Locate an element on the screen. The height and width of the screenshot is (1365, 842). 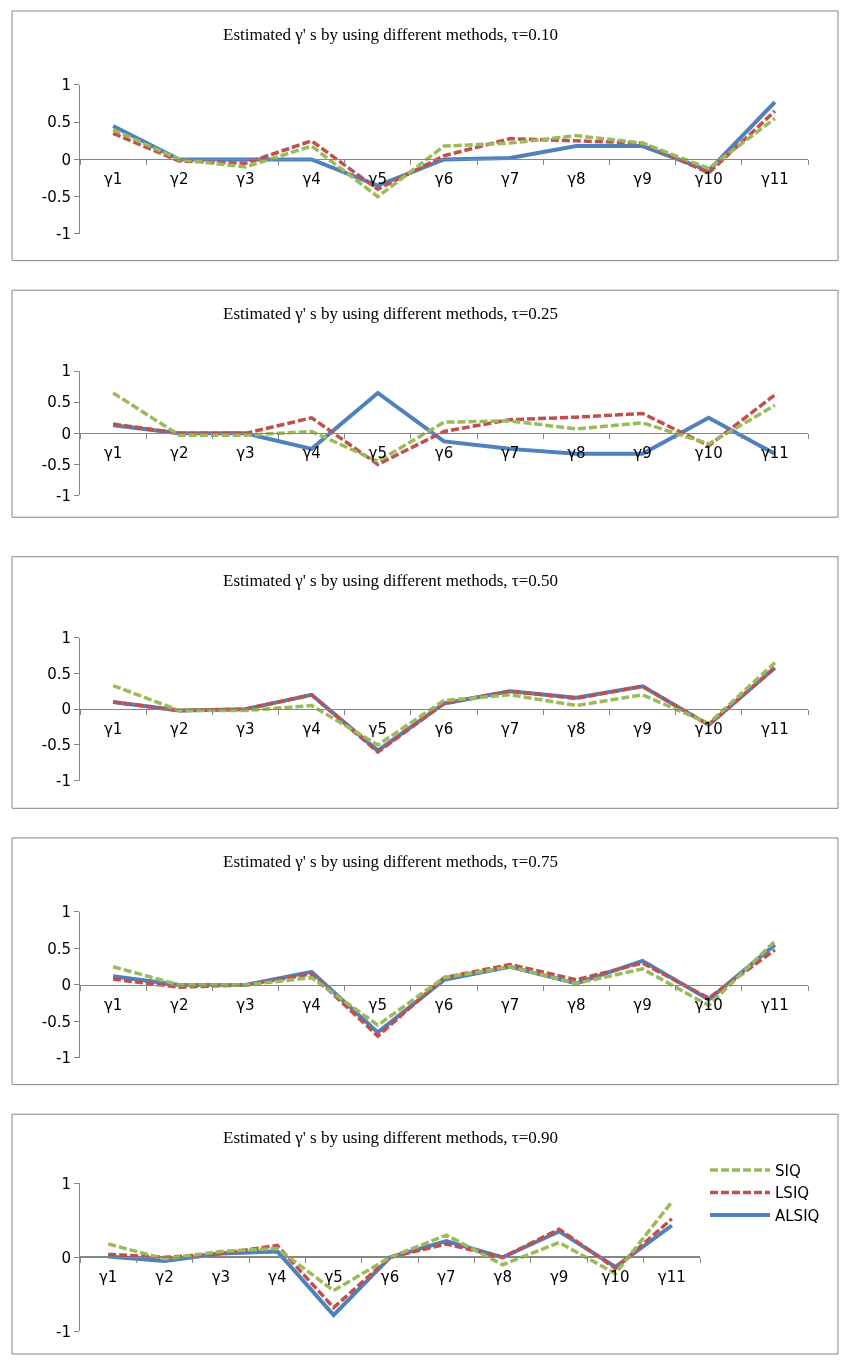
chart-title: Estimated γ' s by using different methods, τ=0.25 is located at coordinates (391, 313).